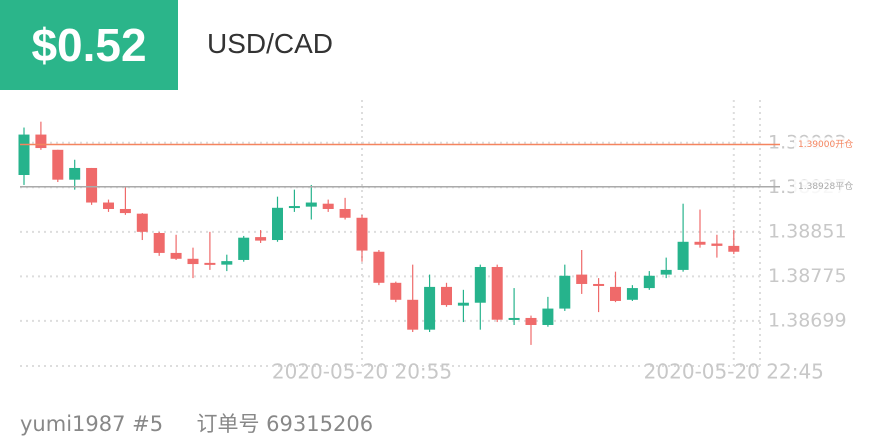 The height and width of the screenshot is (440, 880). I want to click on amount: $0.52, so click(89, 45).